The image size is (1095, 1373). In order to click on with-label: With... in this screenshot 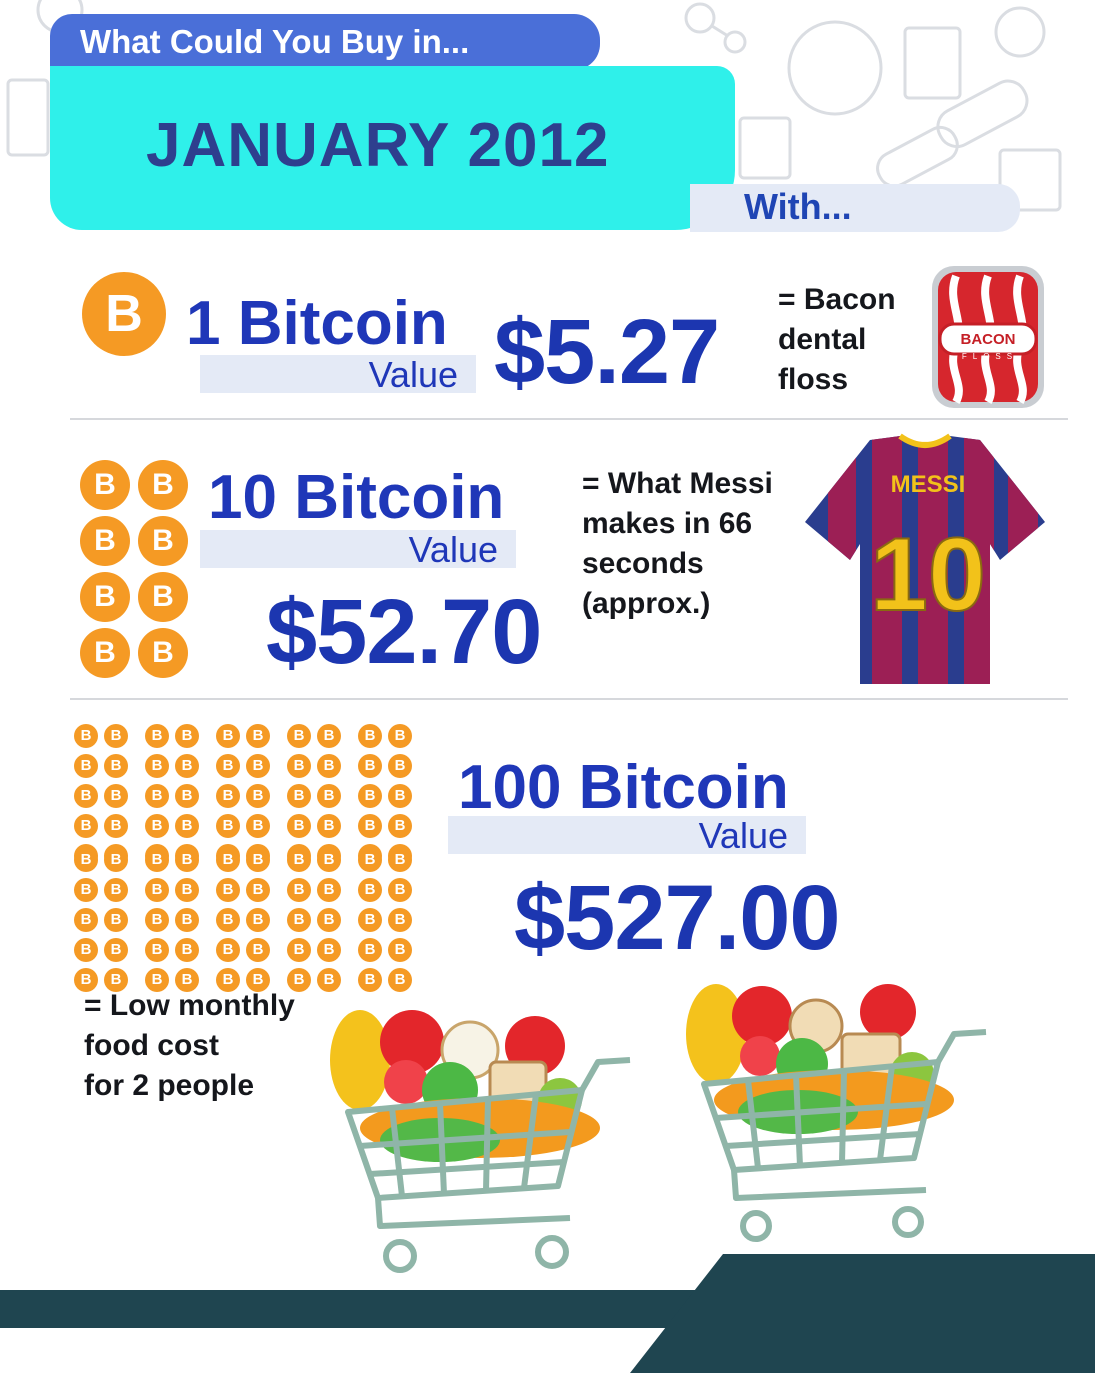, I will do `click(798, 206)`.